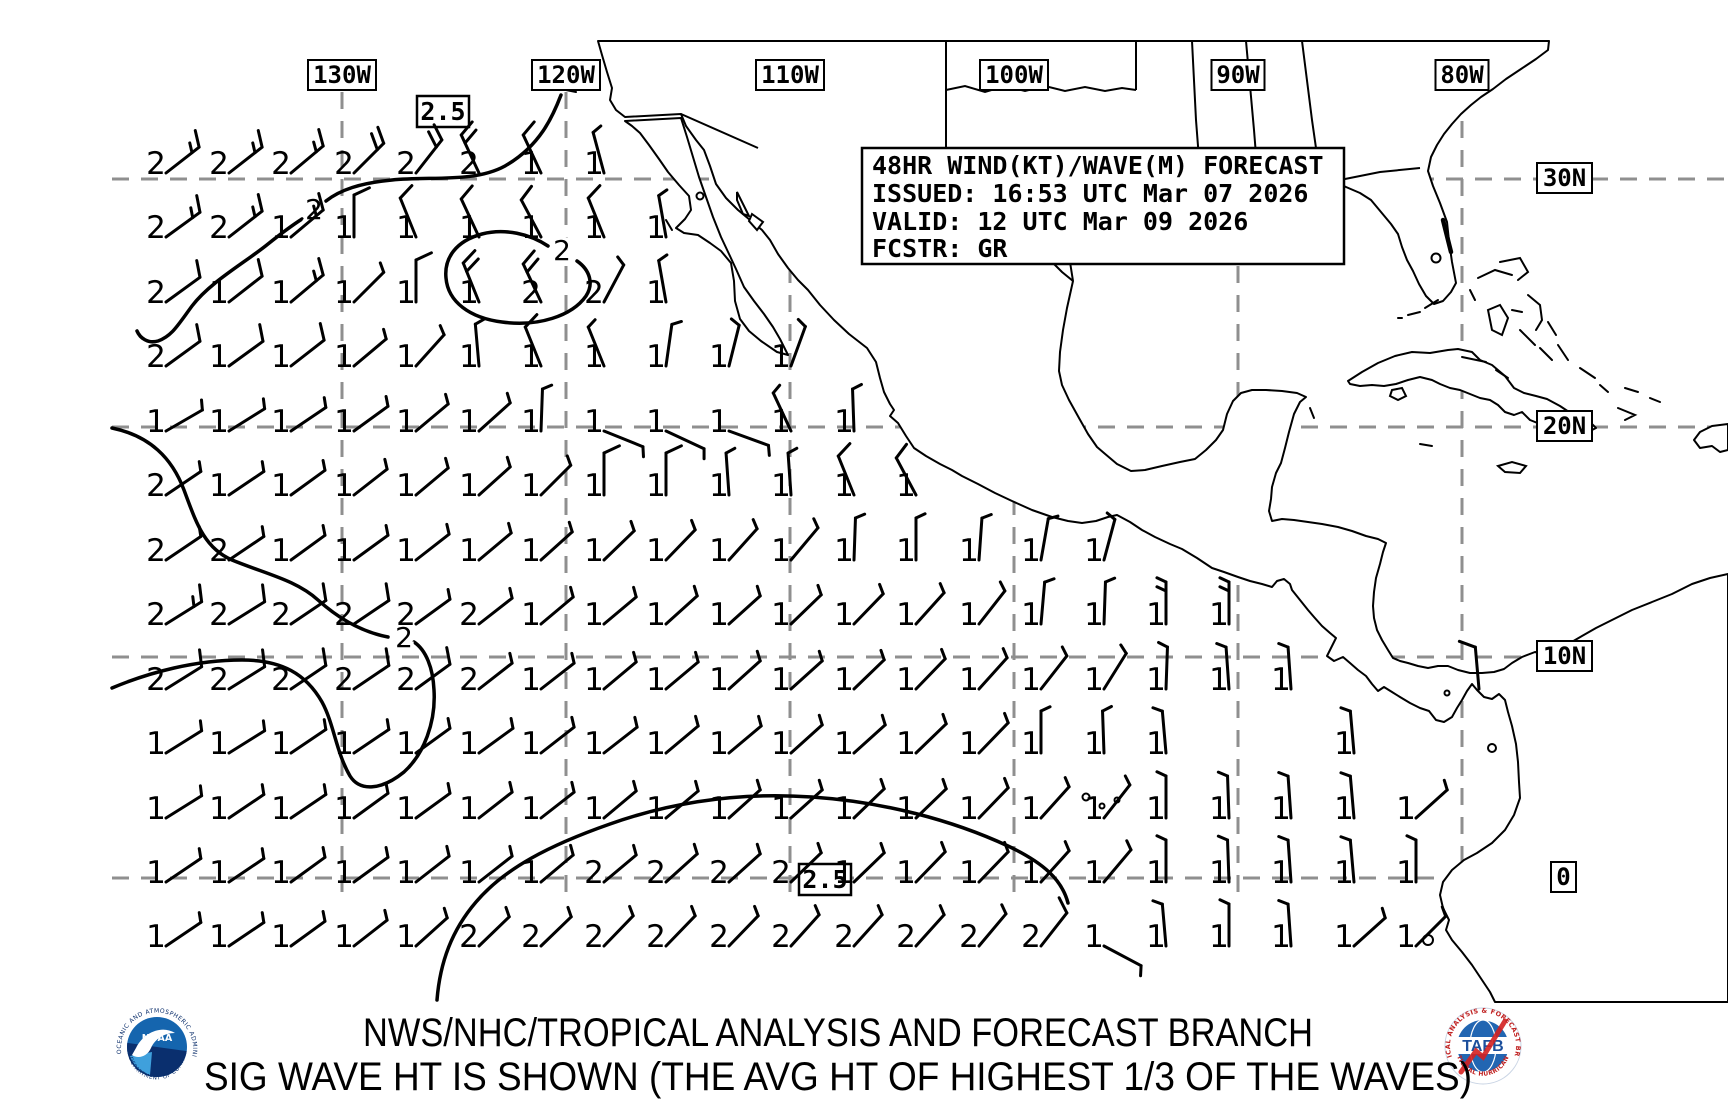  I want to click on florida-keys, so click(1418, 309).